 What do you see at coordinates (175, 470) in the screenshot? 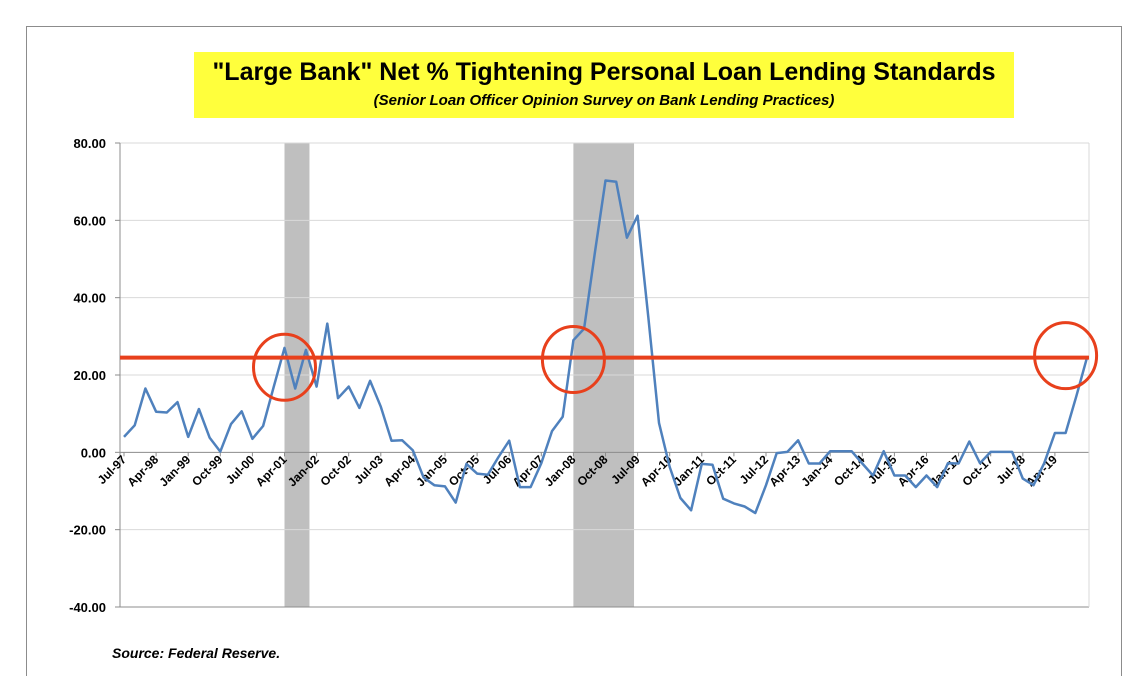
I see `x-tick-label-2: Jan-99` at bounding box center [175, 470].